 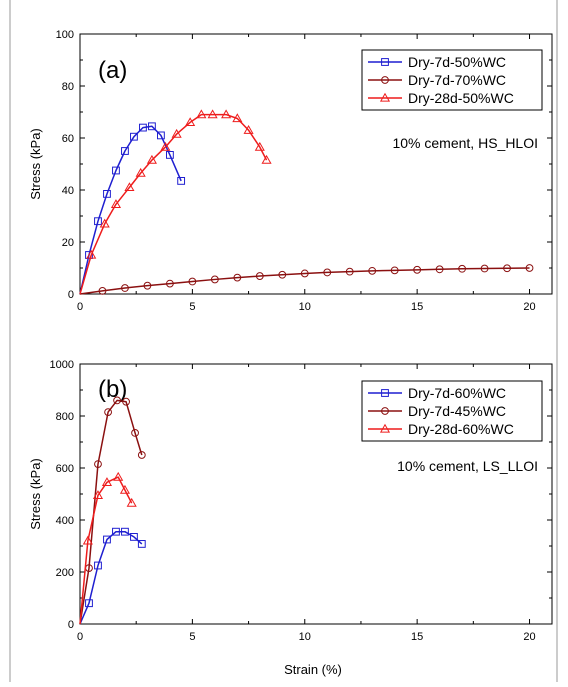 What do you see at coordinates (68, 87) in the screenshot?
I see `y-tick-label: 80` at bounding box center [68, 87].